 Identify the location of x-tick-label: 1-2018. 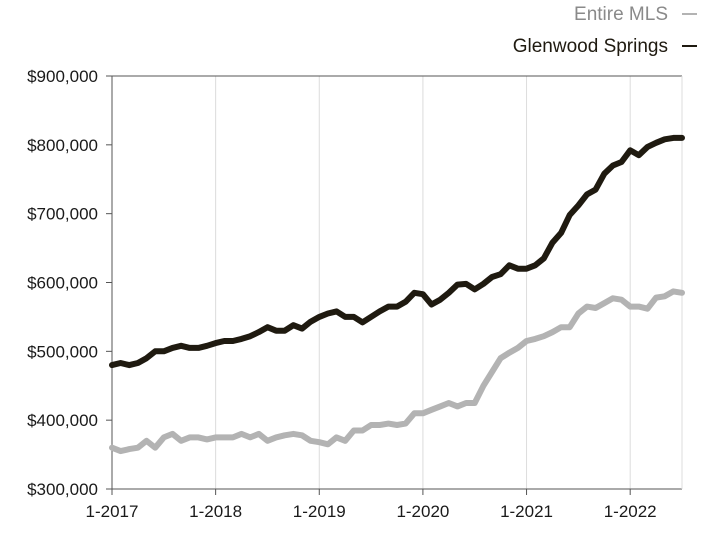
(215, 511).